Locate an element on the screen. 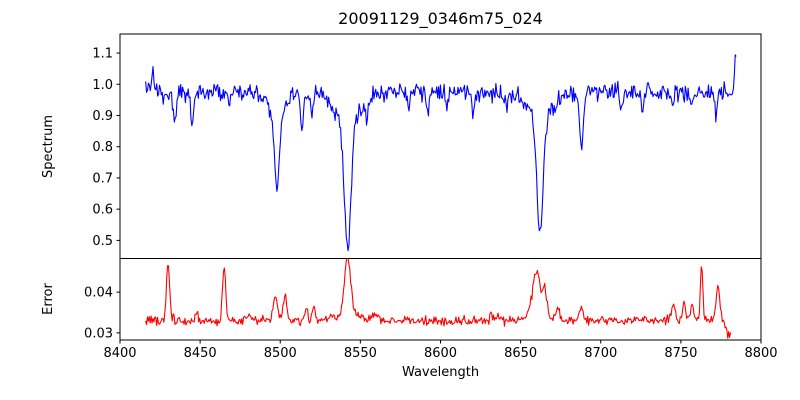 The image size is (800, 400). x-tick-label: 8450 is located at coordinates (200, 353).